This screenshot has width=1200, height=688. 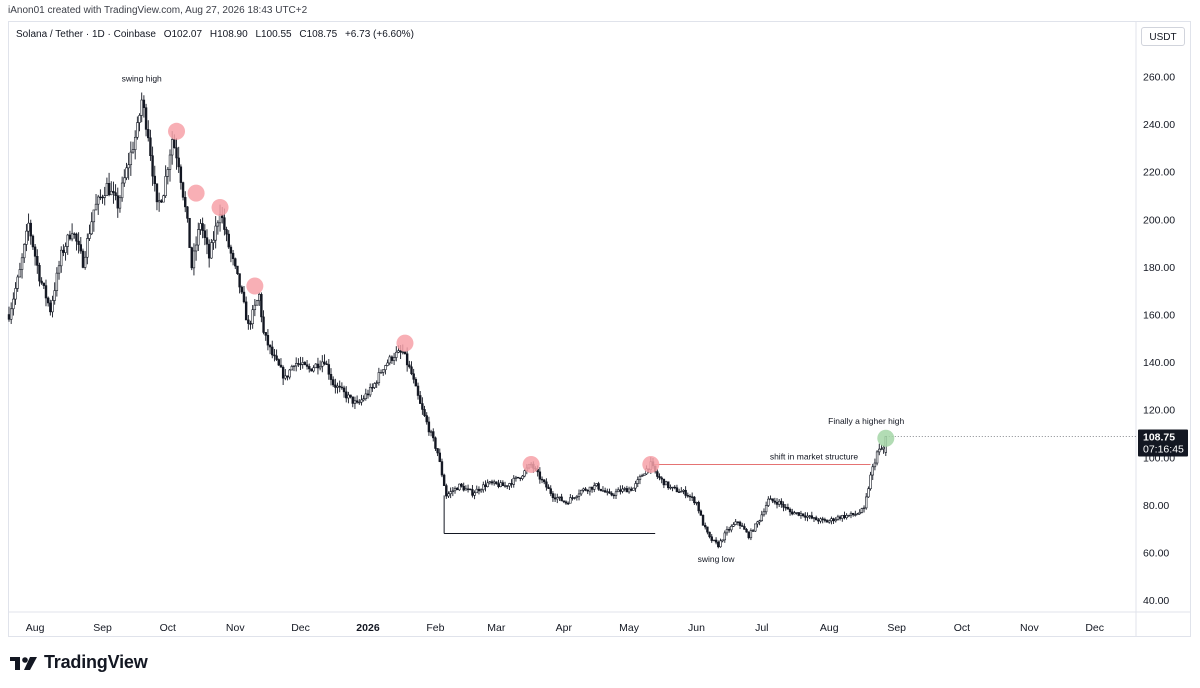 I want to click on ohlc-close: C108.75, so click(x=318, y=34).